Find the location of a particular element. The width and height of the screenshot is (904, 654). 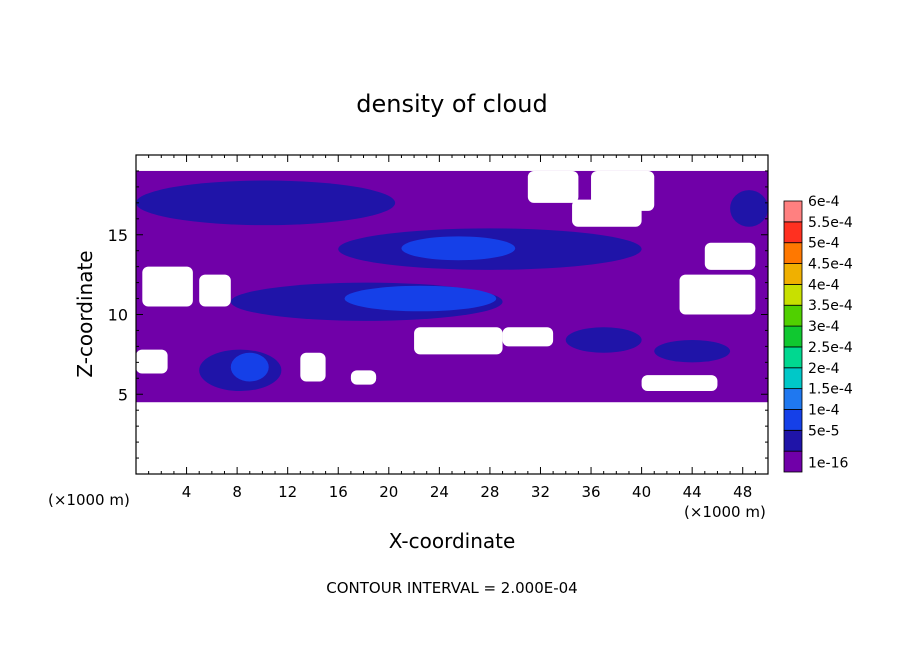

x-tick-label: 4 is located at coordinates (187, 492).